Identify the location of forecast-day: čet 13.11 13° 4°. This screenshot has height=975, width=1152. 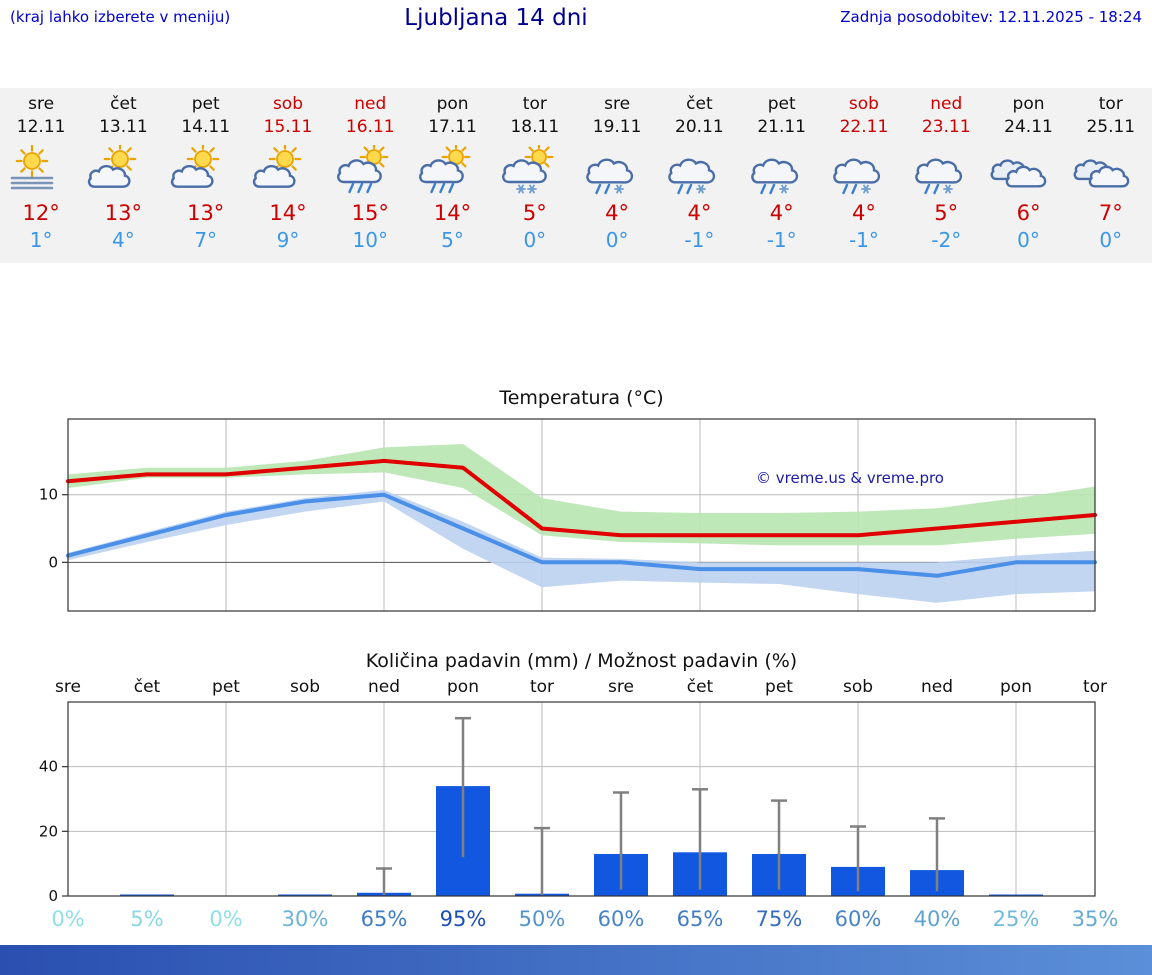
(123, 175).